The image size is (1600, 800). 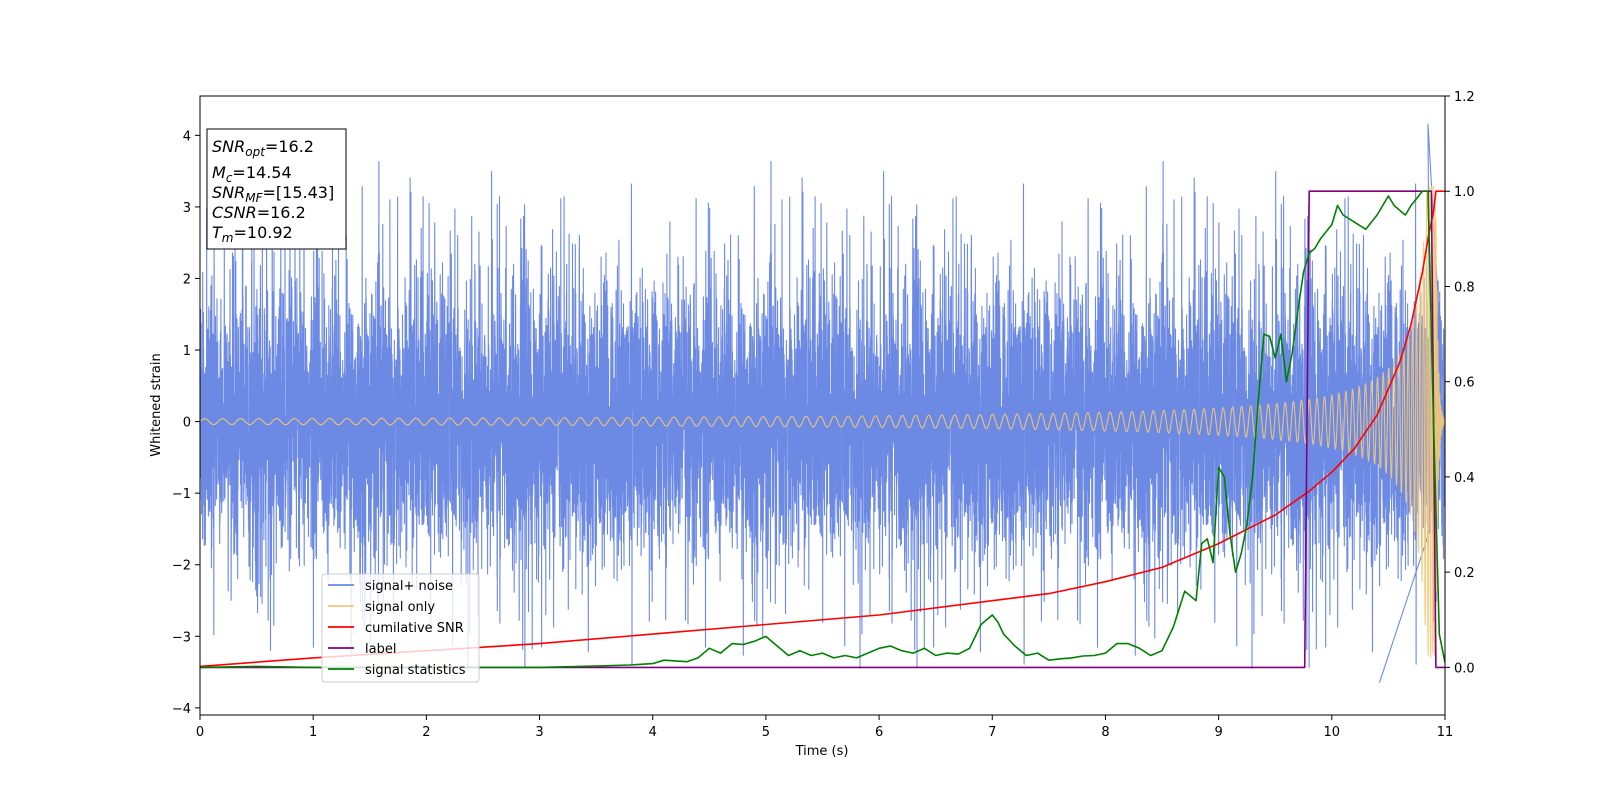 What do you see at coordinates (1464, 668) in the screenshot?
I see `y2-tick-label: 0.0` at bounding box center [1464, 668].